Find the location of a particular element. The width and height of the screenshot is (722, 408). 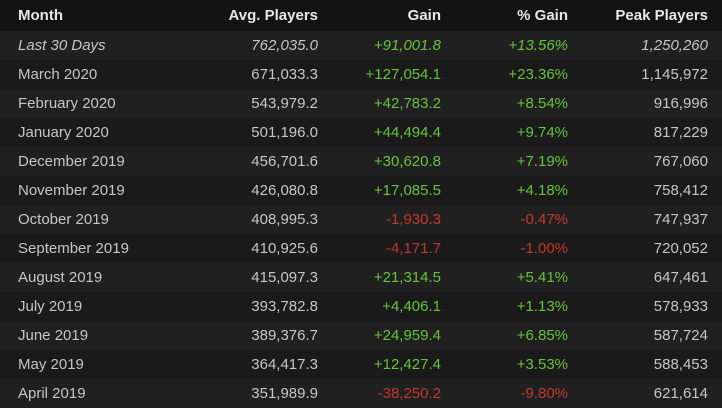

table-row: May 2019 364,417.3 +12,427.4 +3.53% 588,453 is located at coordinates (361, 364).